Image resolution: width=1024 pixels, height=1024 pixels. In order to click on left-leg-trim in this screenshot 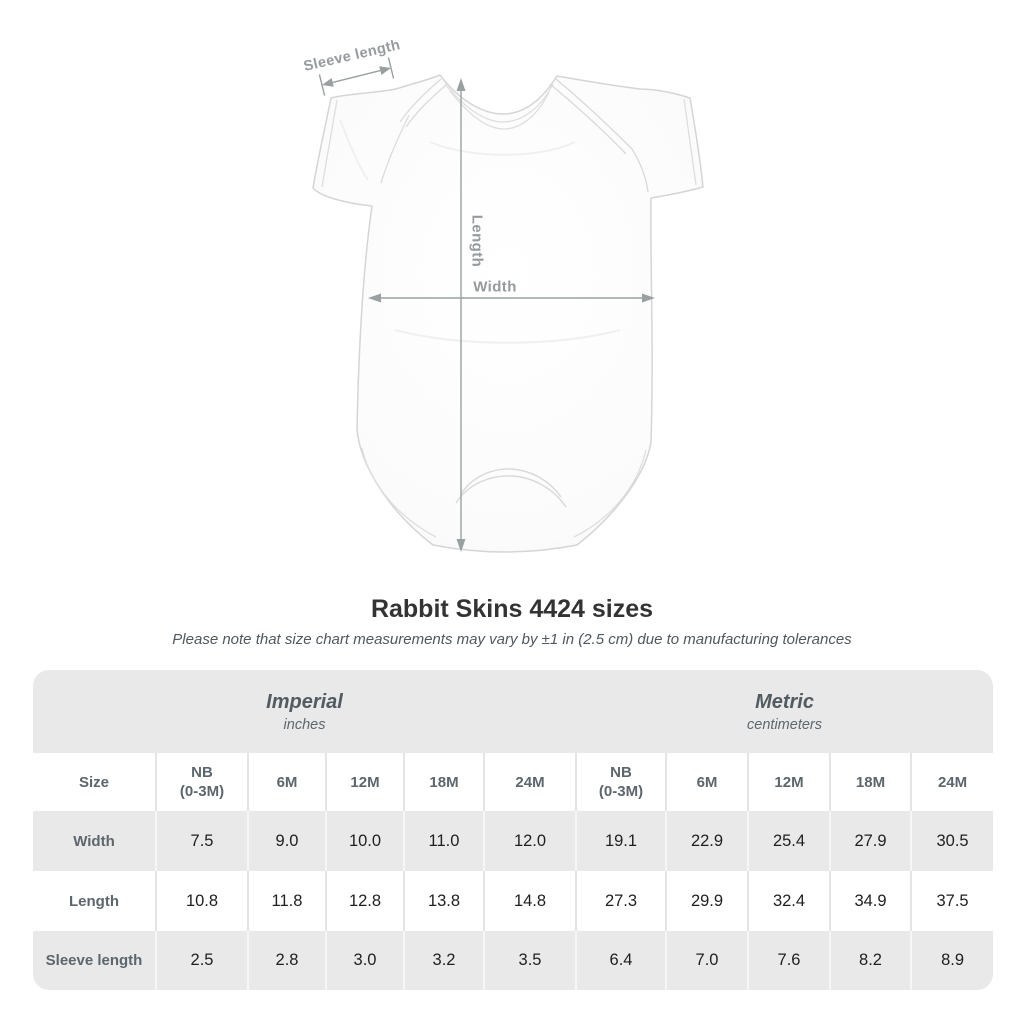, I will do `click(399, 492)`.